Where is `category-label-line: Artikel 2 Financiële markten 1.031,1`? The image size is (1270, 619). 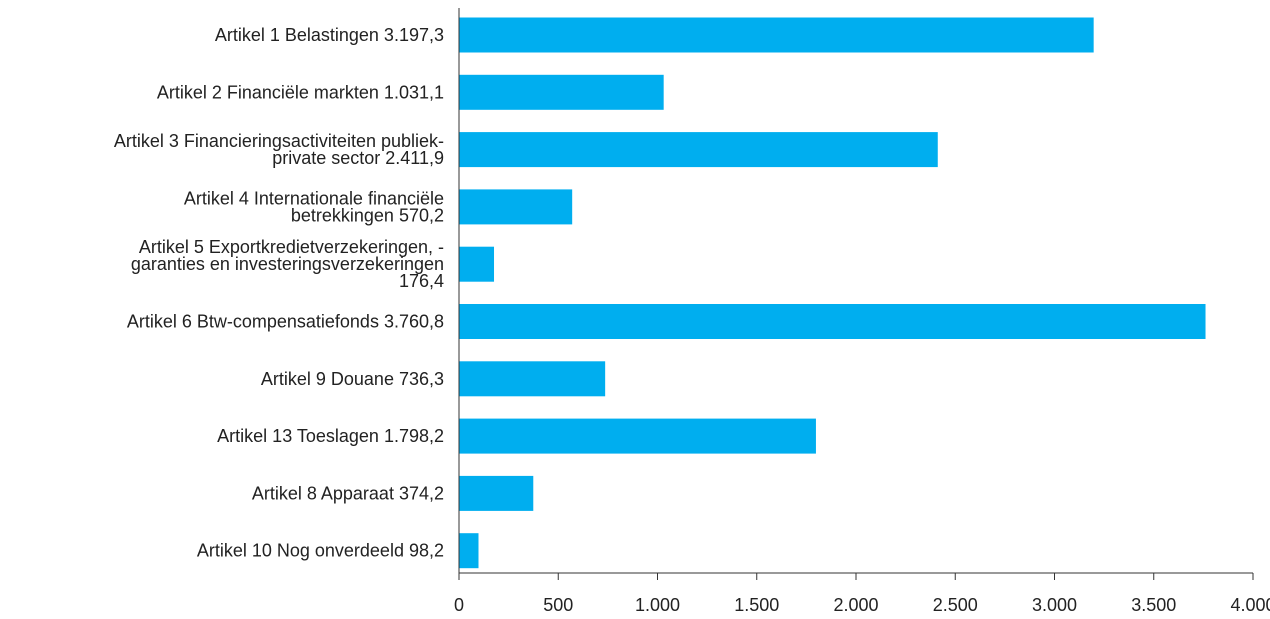
category-label-line: Artikel 2 Financiële markten 1.031,1 is located at coordinates (300, 92).